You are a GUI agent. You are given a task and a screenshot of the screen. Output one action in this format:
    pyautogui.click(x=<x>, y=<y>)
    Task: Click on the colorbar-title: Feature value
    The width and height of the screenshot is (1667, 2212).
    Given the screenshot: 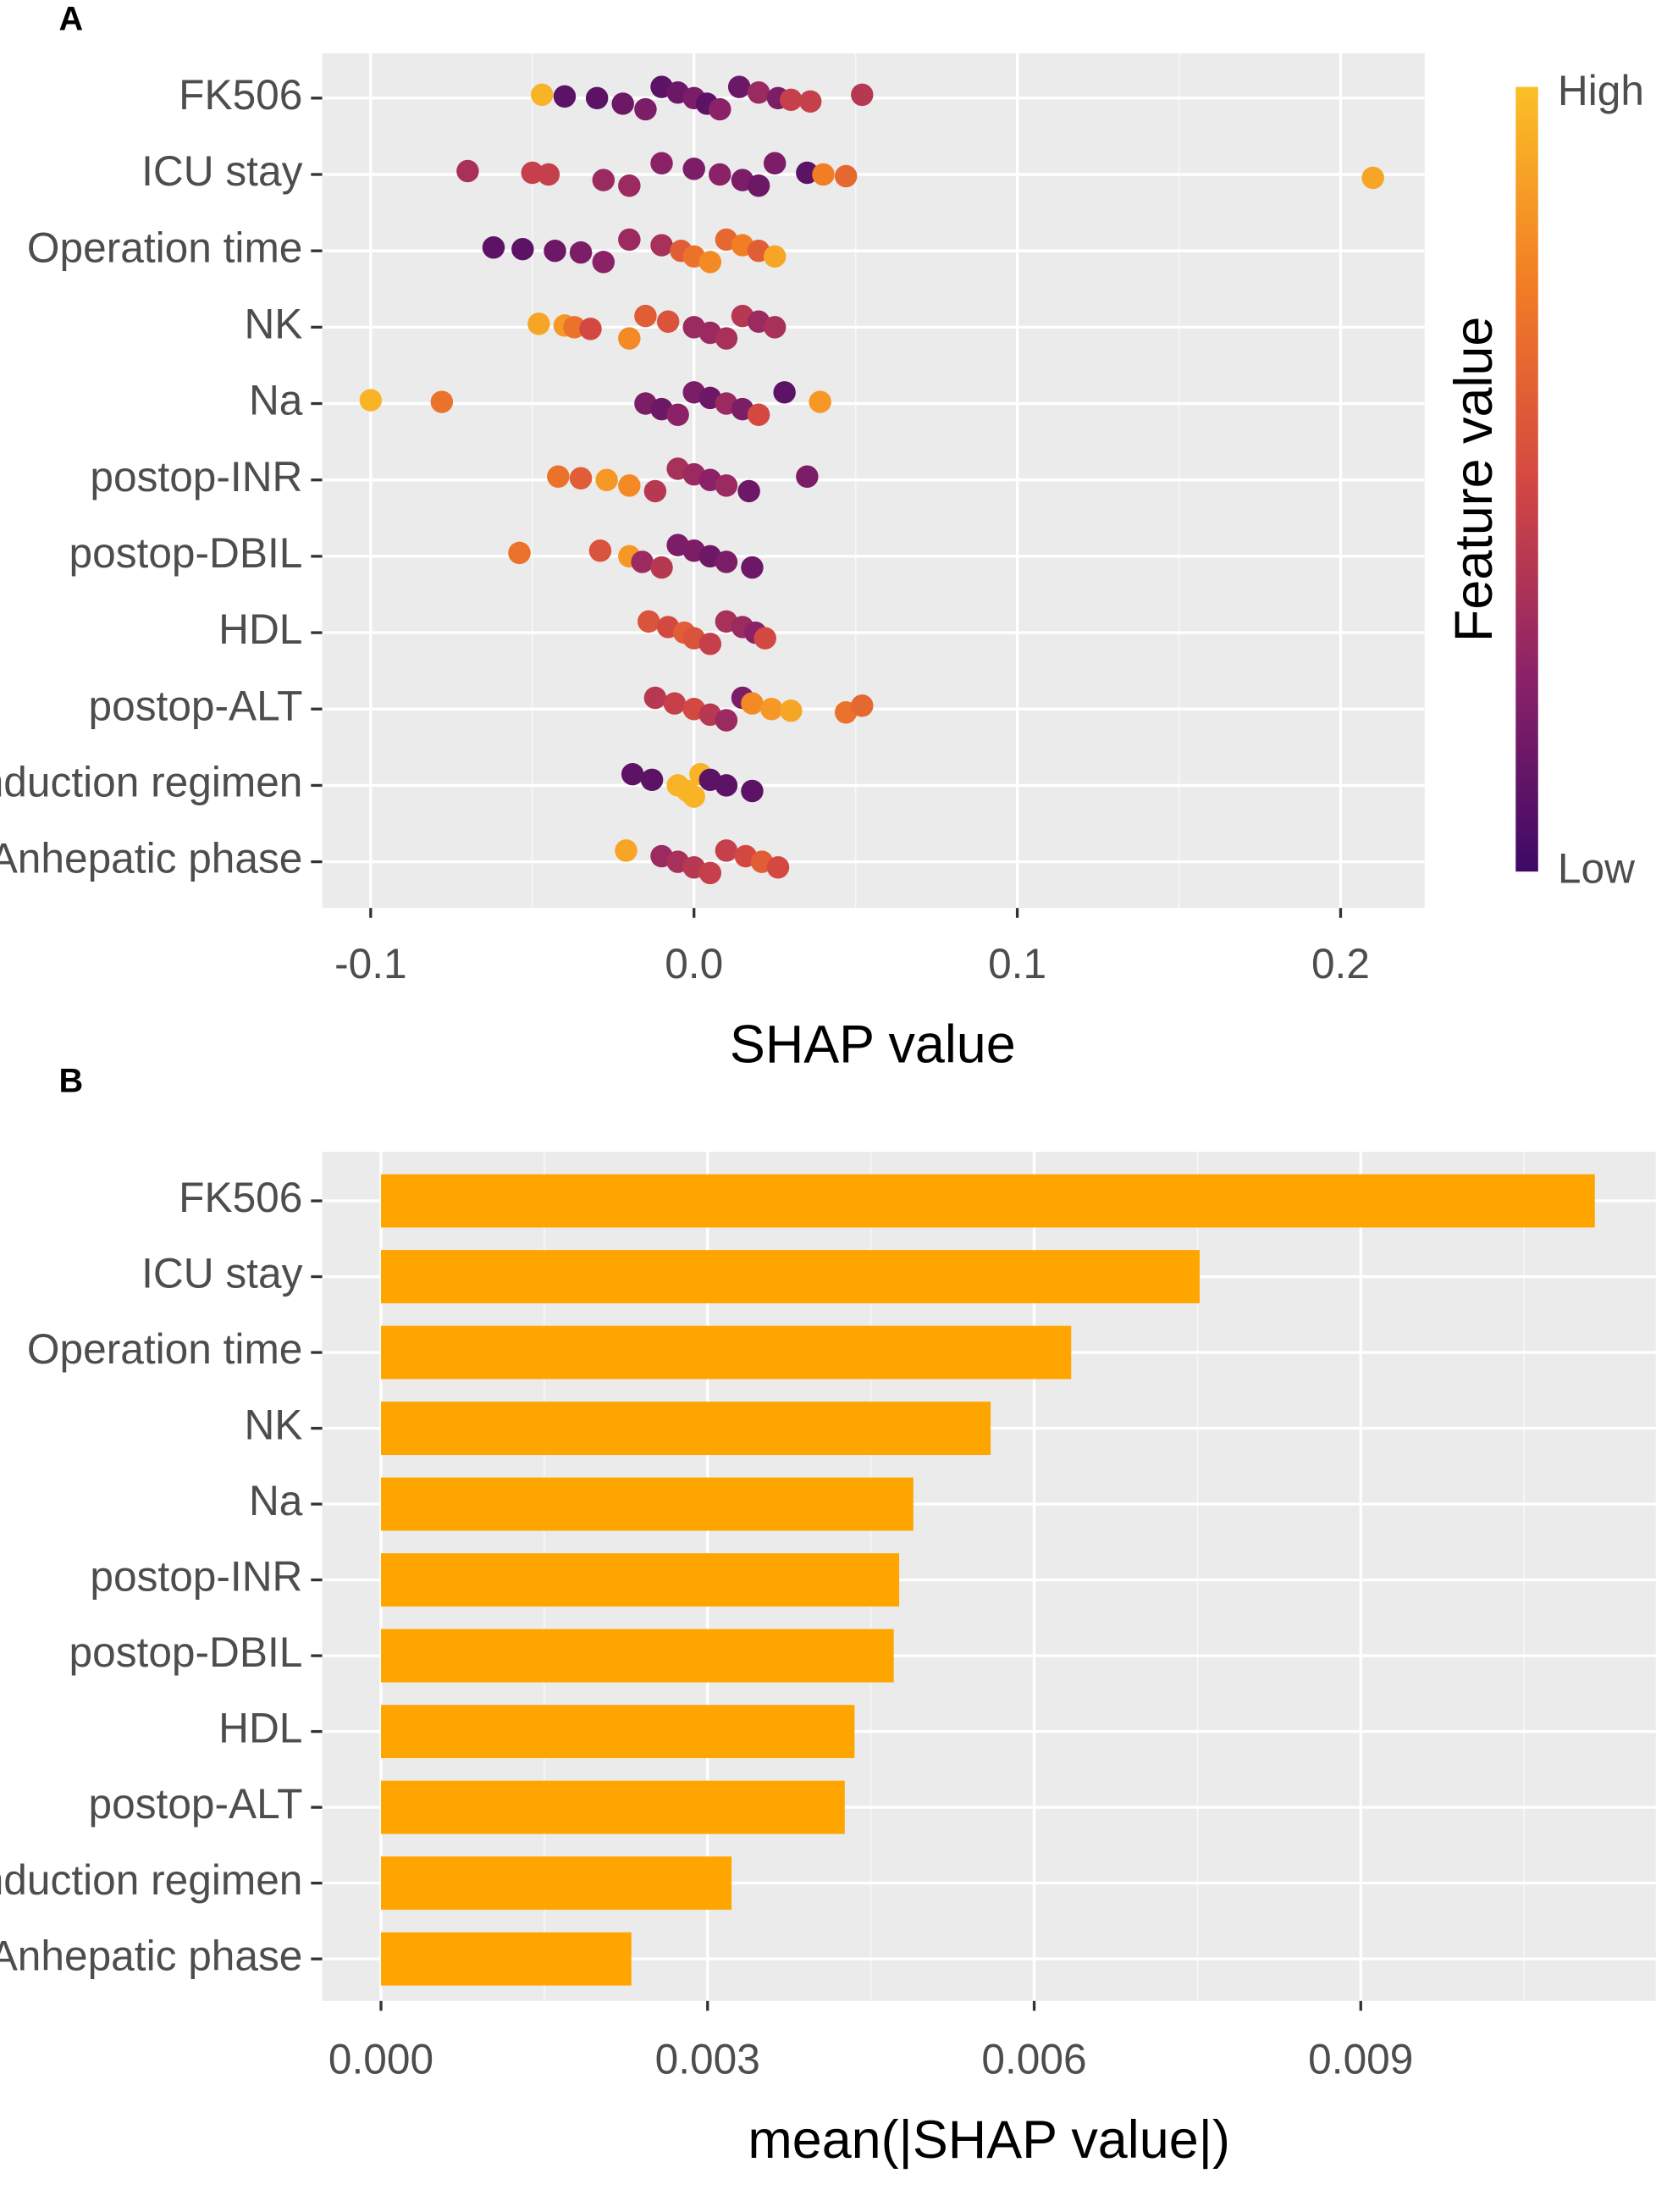 What is the action you would take?
    pyautogui.click(x=1474, y=479)
    